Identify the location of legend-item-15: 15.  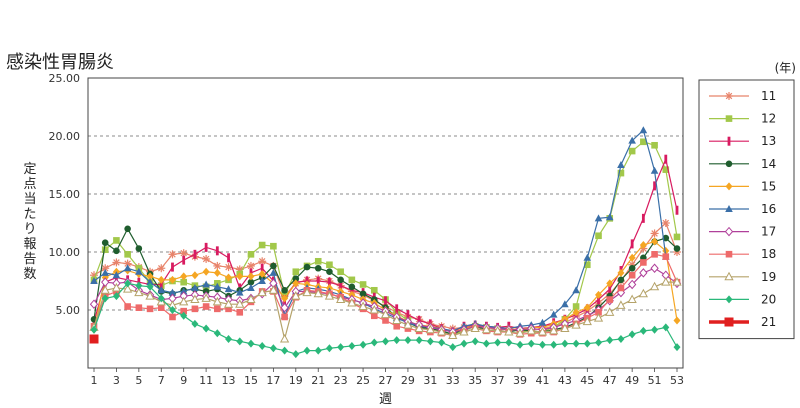
(742, 186).